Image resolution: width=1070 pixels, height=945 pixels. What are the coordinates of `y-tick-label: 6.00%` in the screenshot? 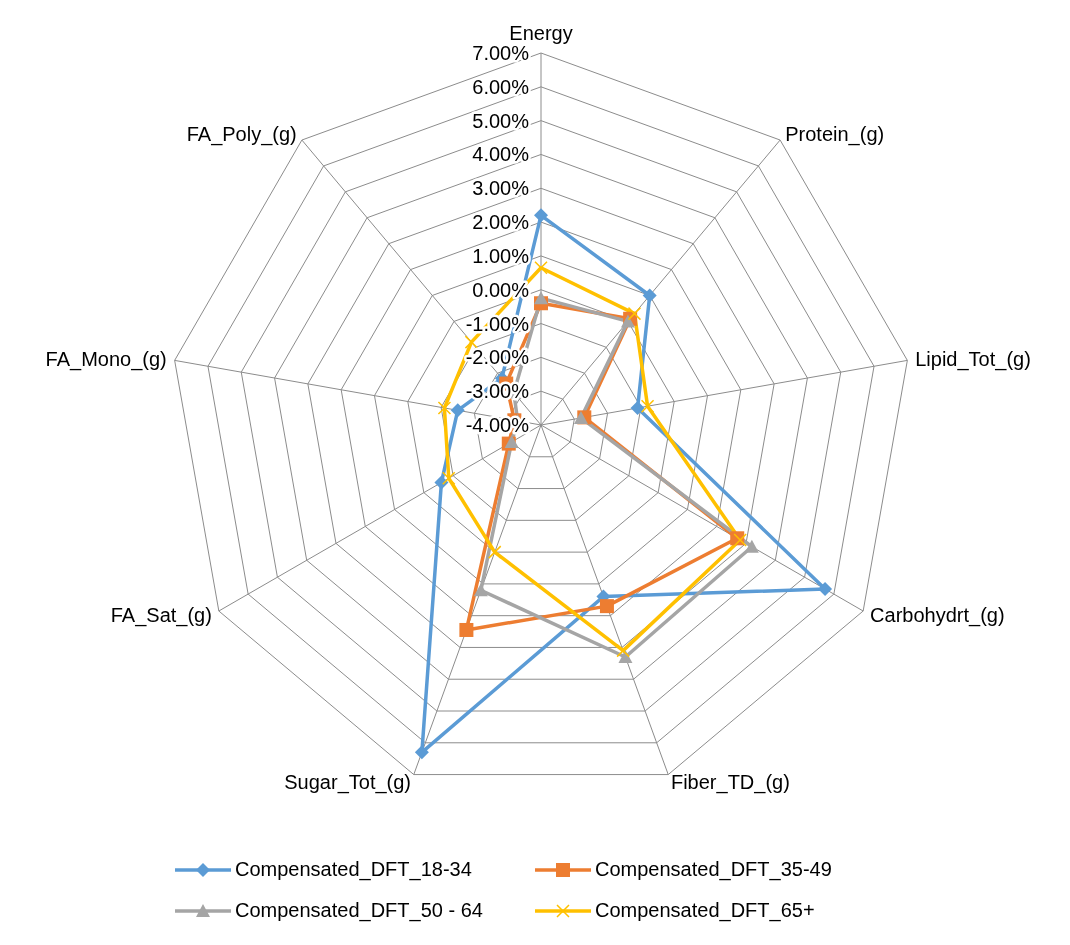 It's located at (501, 86).